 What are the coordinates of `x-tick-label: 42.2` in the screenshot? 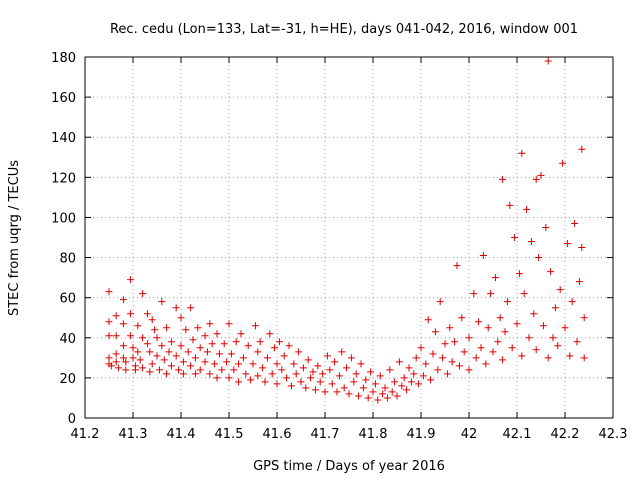 It's located at (565, 434).